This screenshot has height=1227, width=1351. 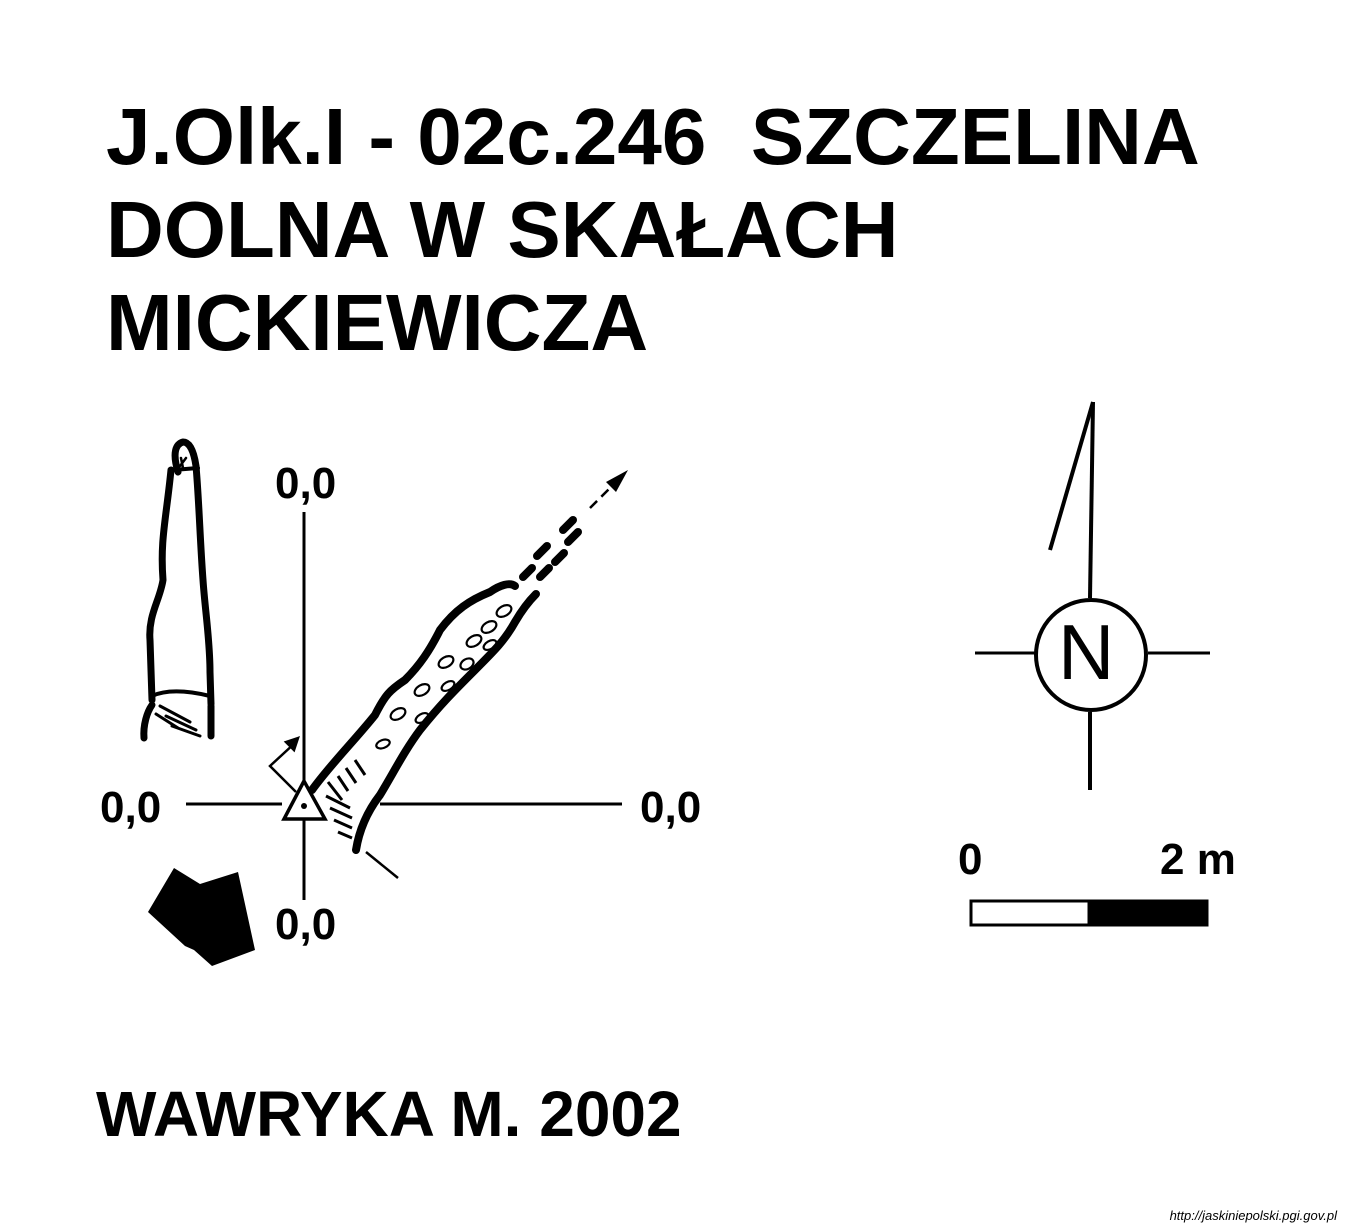 I want to click on scale-bar, so click(x=1089, y=913).